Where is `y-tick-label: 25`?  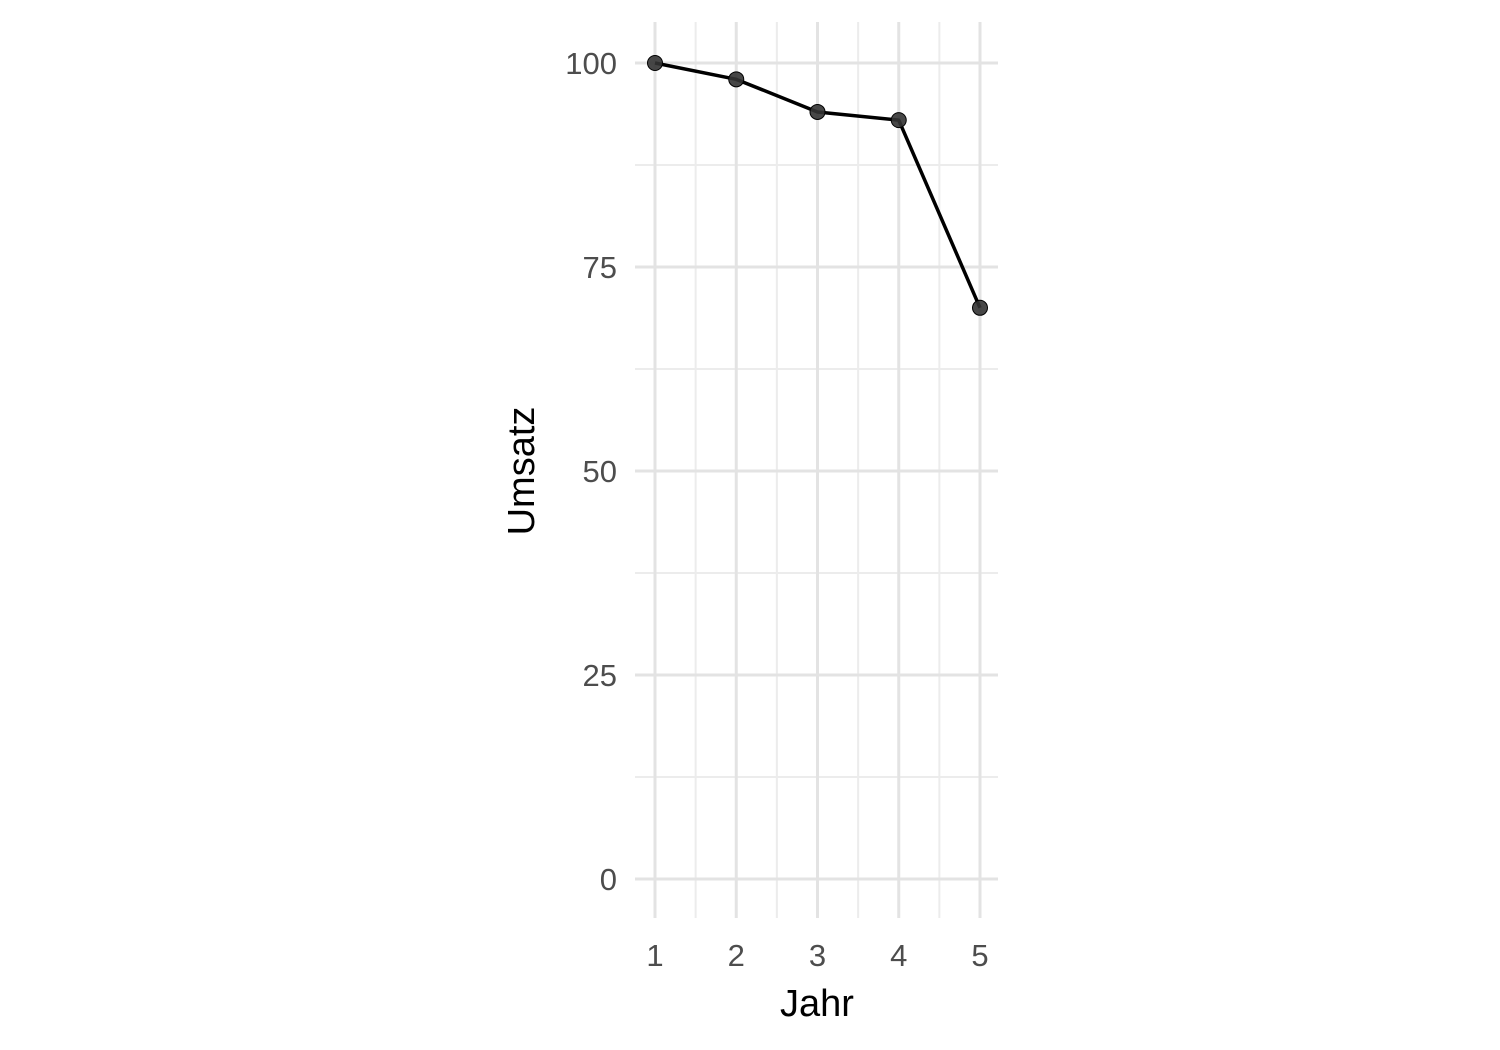
y-tick-label: 25 is located at coordinates (600, 675).